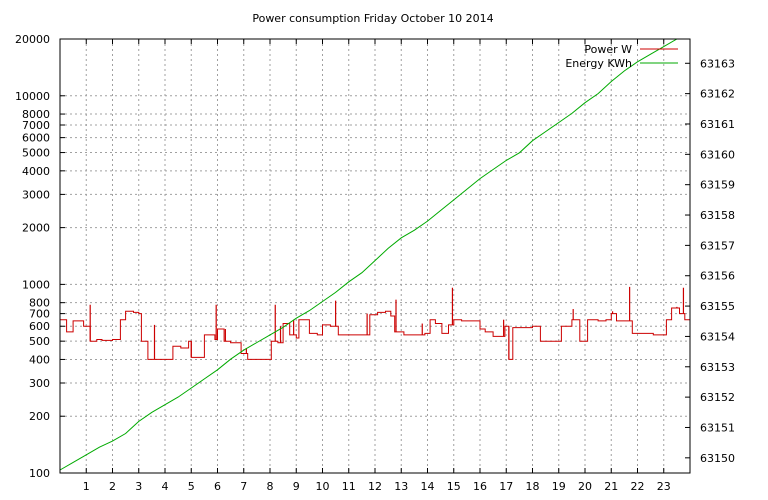  Describe the element at coordinates (36, 153) in the screenshot. I see `y-left-tick-label: 5000` at that location.